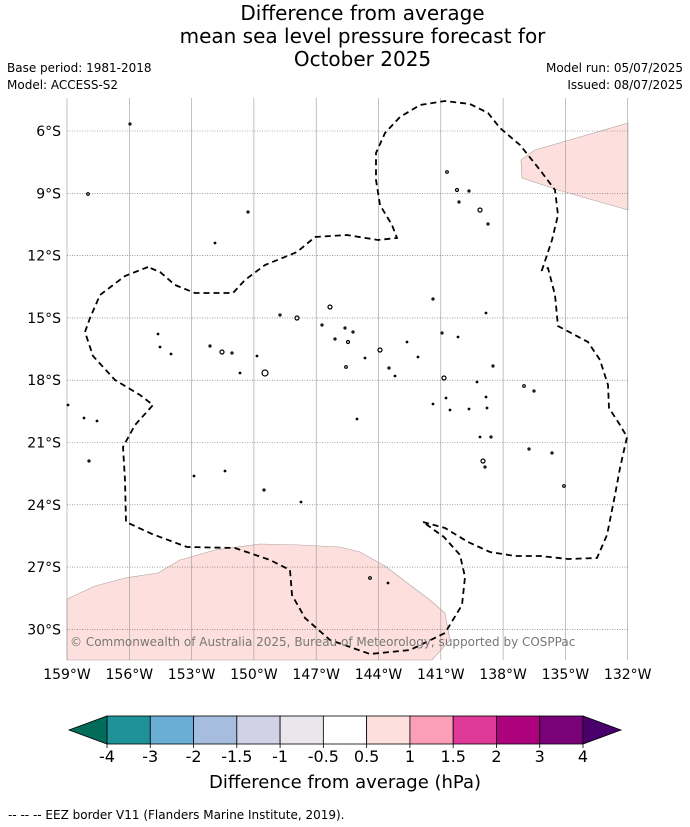 Image resolution: width=690 pixels, height=827 pixels. I want to click on colorbar-extend-low, so click(87, 730).